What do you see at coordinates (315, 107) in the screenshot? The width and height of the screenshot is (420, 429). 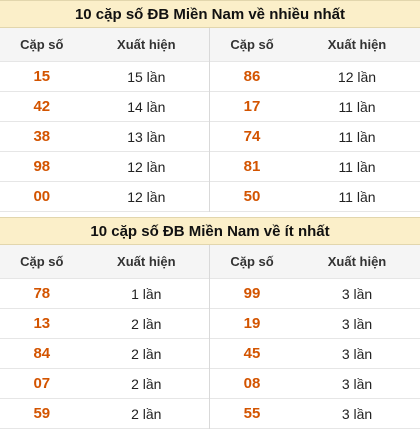 I see `table-row: 17 11 lần` at bounding box center [315, 107].